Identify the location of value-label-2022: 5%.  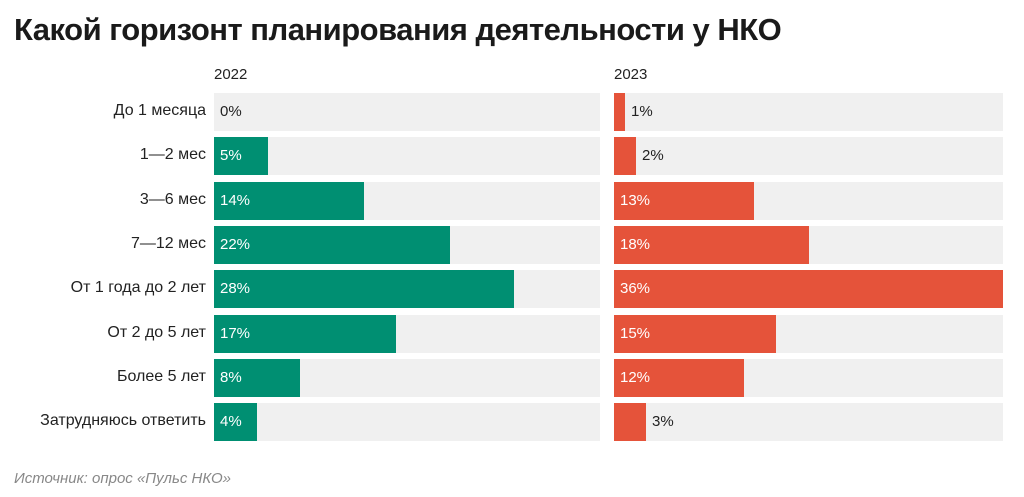
(231, 156).